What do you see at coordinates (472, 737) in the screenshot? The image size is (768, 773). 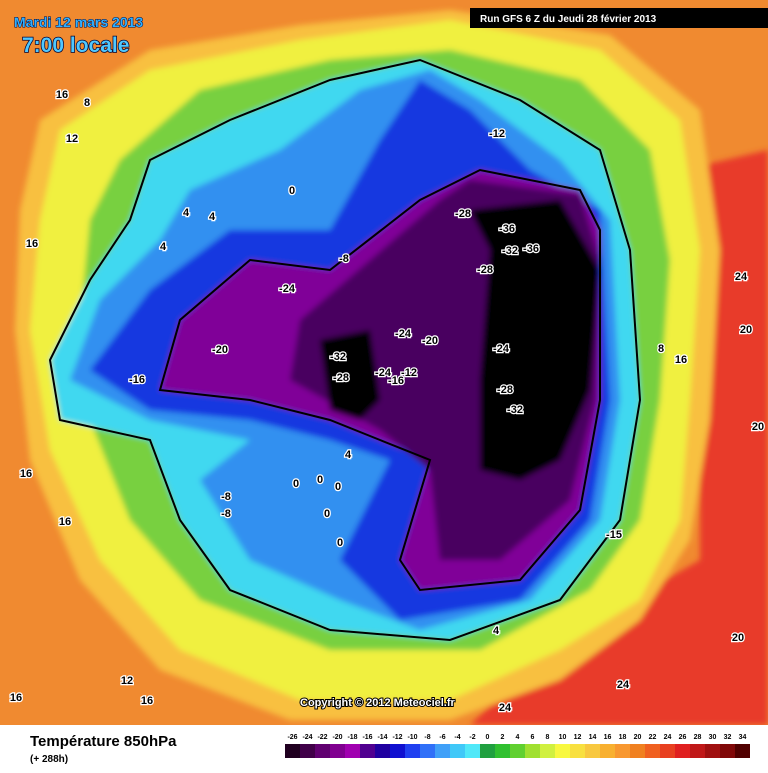 I see `colorbar-label: -2` at bounding box center [472, 737].